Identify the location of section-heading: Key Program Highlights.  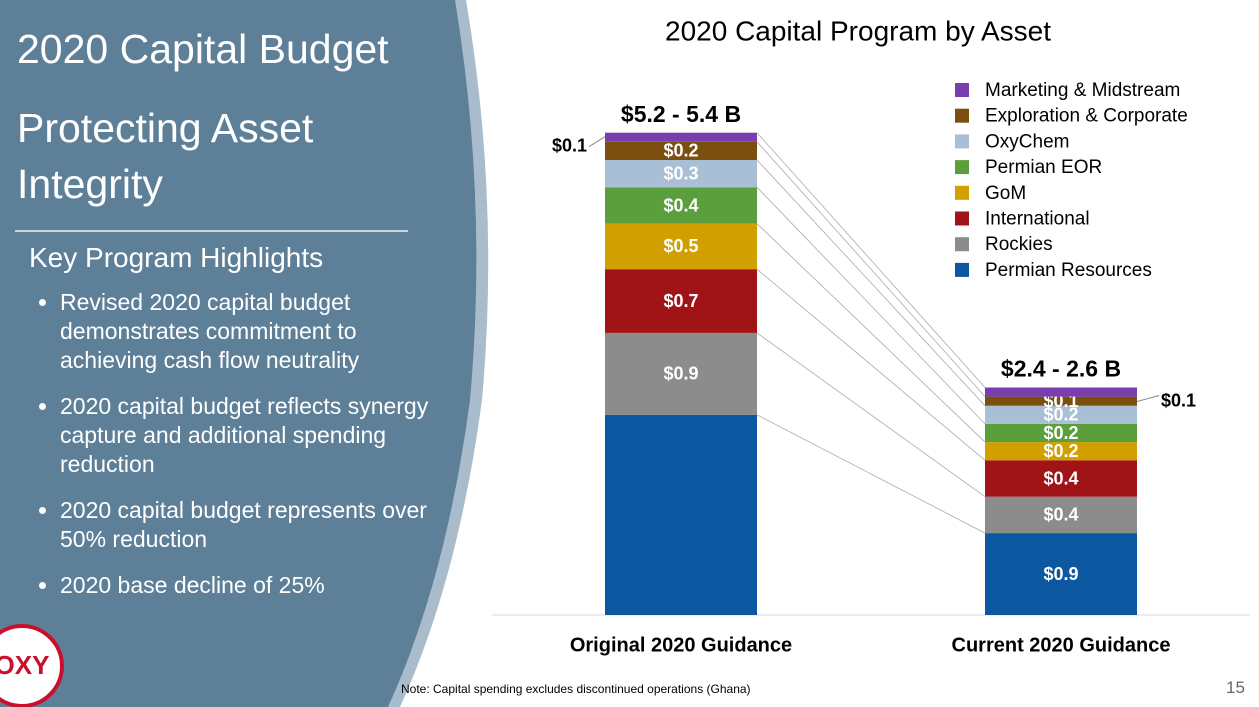
(176, 257).